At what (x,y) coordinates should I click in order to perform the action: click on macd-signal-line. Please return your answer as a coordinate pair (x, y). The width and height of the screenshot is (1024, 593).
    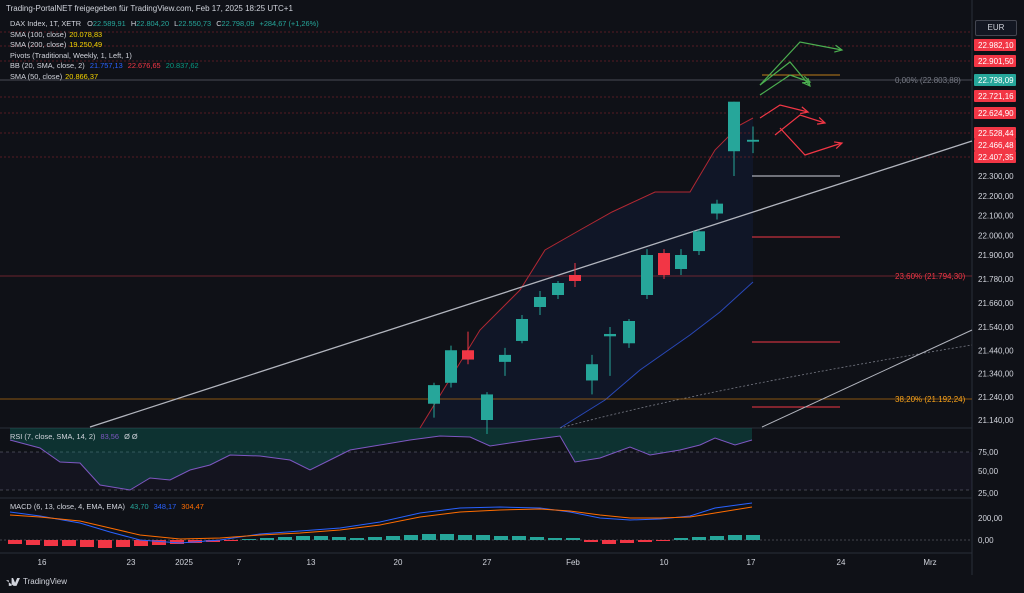
    Looking at the image, I should click on (381, 523).